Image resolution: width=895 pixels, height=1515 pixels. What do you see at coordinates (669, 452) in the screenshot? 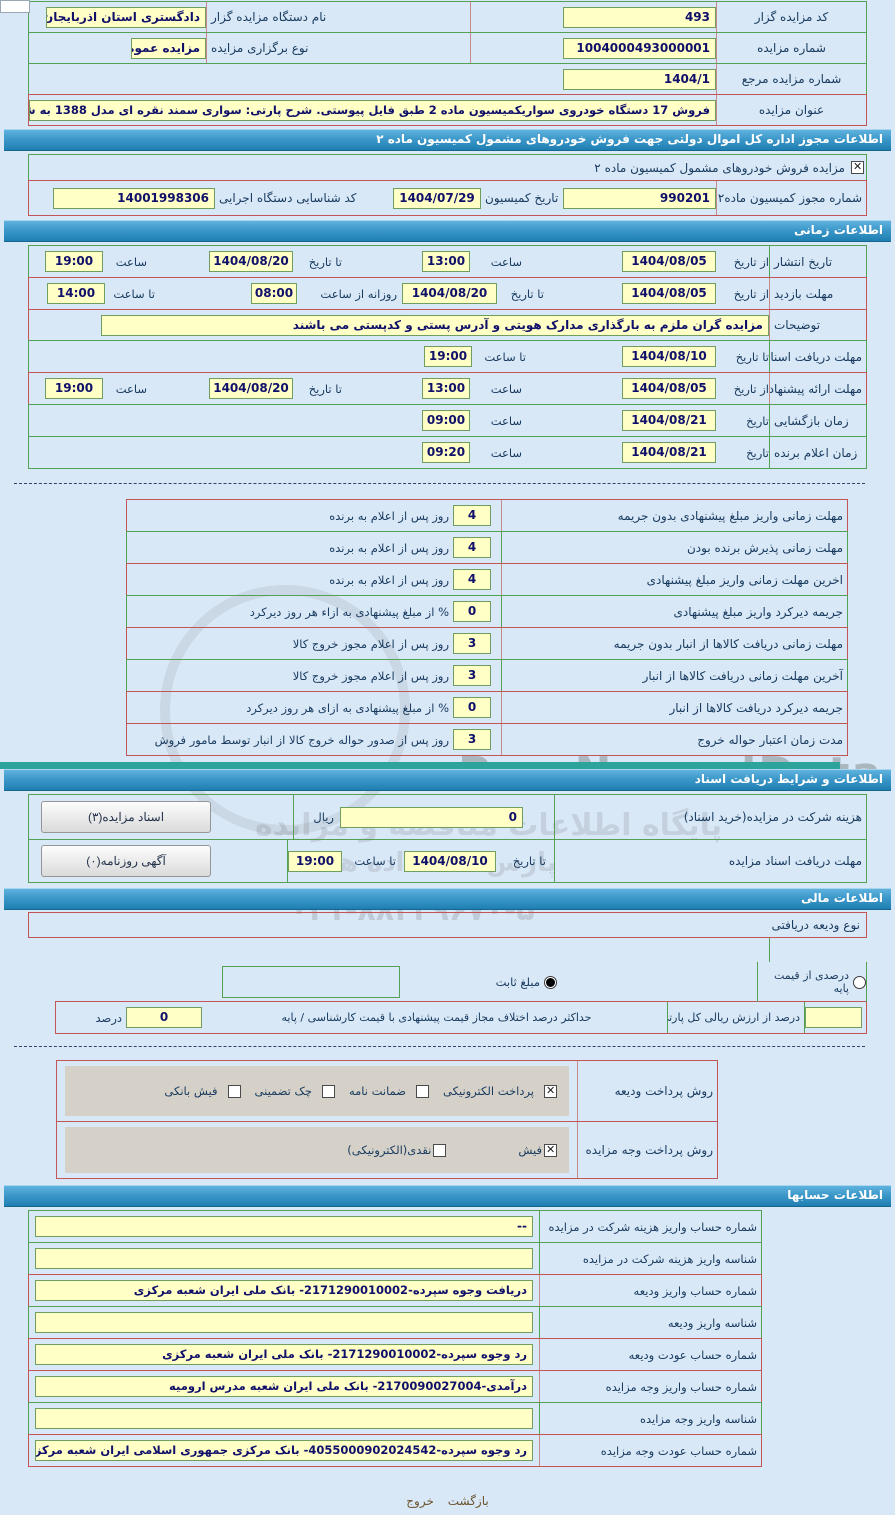
I see `winner-date-input: 1404/08/21` at bounding box center [669, 452].